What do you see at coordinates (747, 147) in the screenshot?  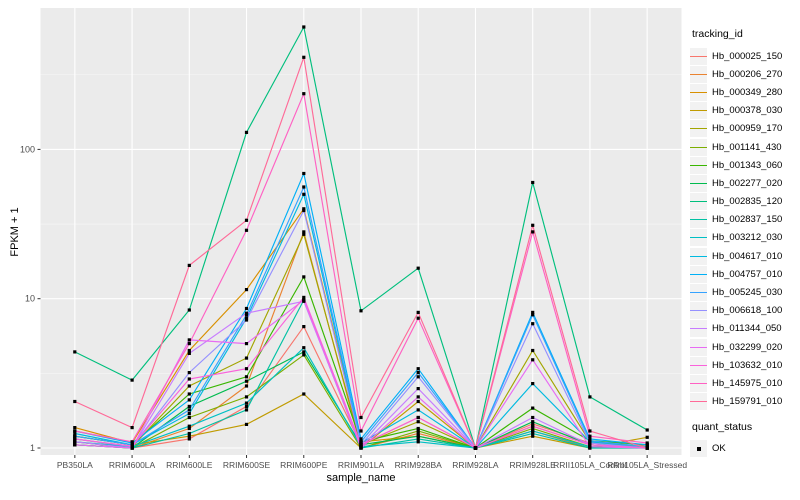 I see `legend-item-label: Hb_001141_430` at bounding box center [747, 147].